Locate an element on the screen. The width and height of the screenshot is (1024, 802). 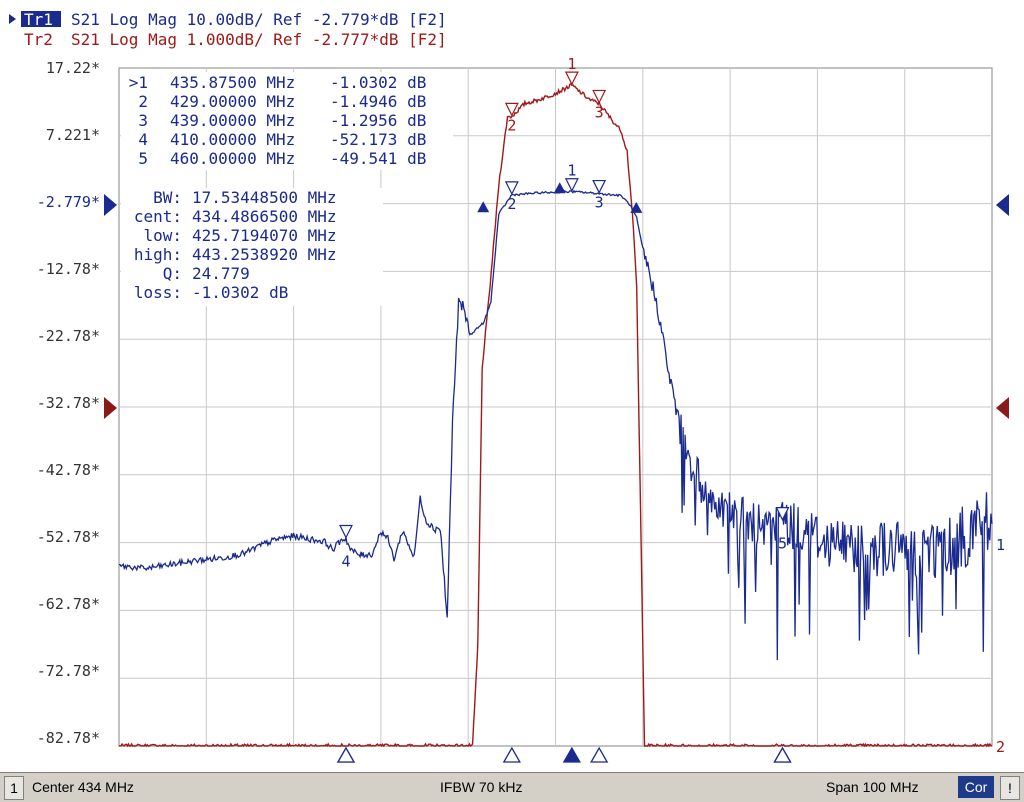
tr2-ref-right-icon is located at coordinates (1002, 408).